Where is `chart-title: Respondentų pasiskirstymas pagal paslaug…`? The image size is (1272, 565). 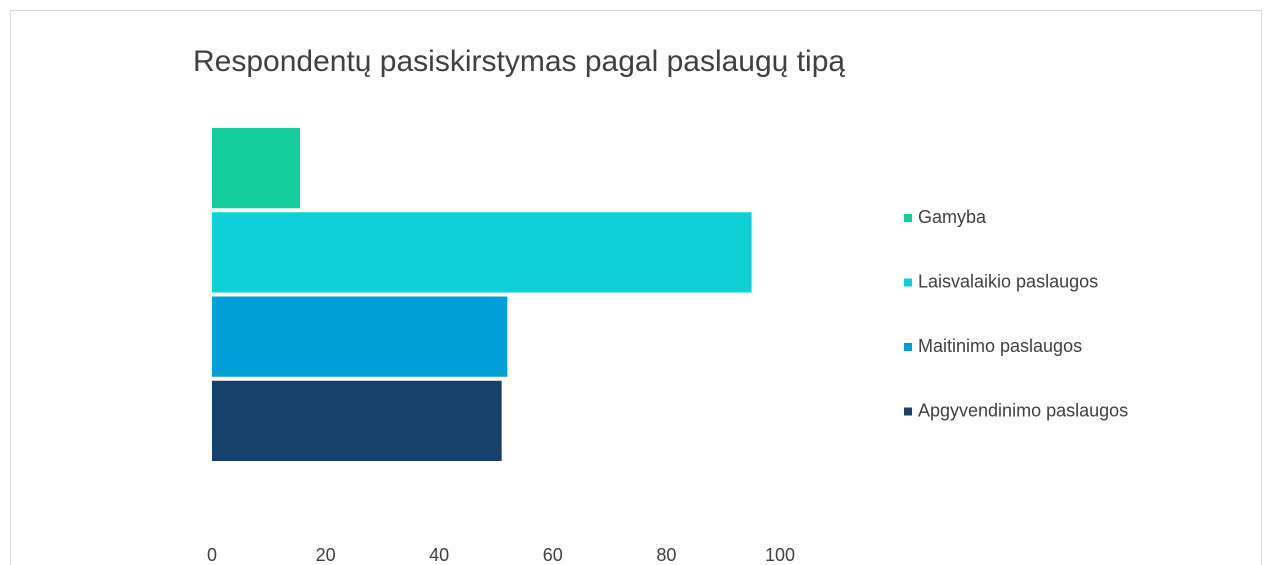 chart-title: Respondentų pasiskirstymas pagal paslaug… is located at coordinates (519, 61).